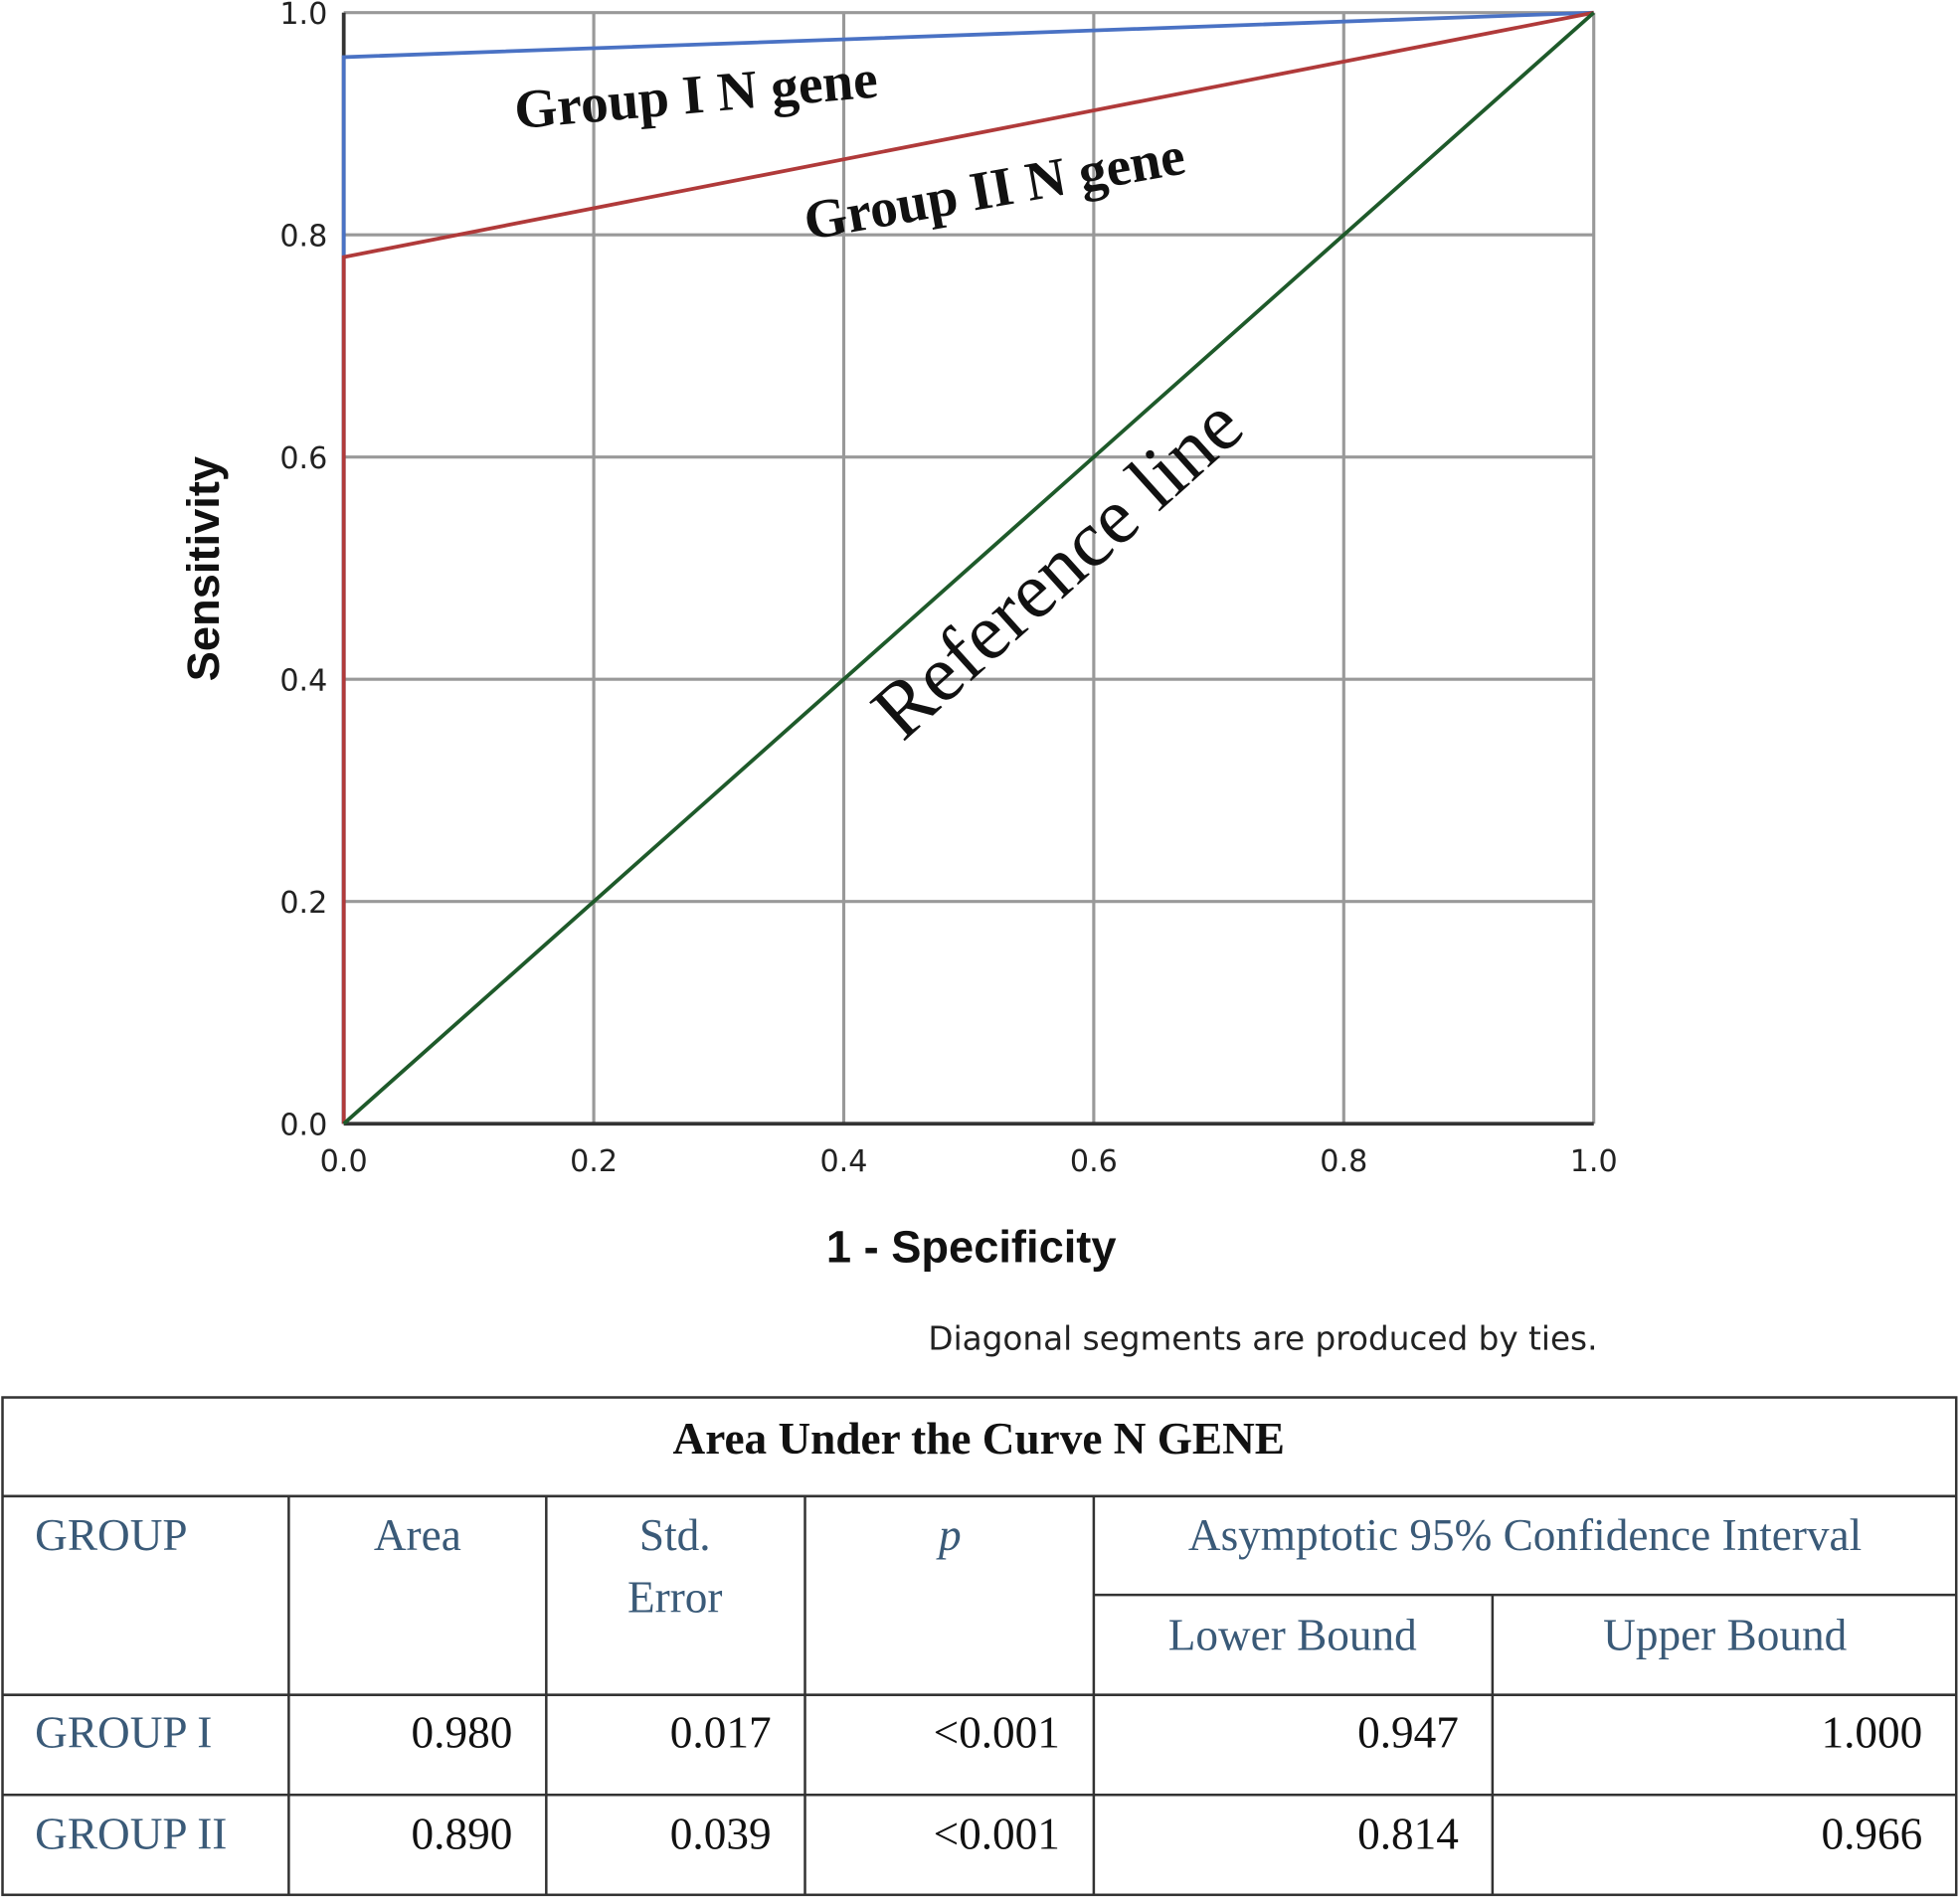 Image resolution: width=1960 pixels, height=1900 pixels. What do you see at coordinates (462, 1732) in the screenshot?
I see `table-cell: 0.980` at bounding box center [462, 1732].